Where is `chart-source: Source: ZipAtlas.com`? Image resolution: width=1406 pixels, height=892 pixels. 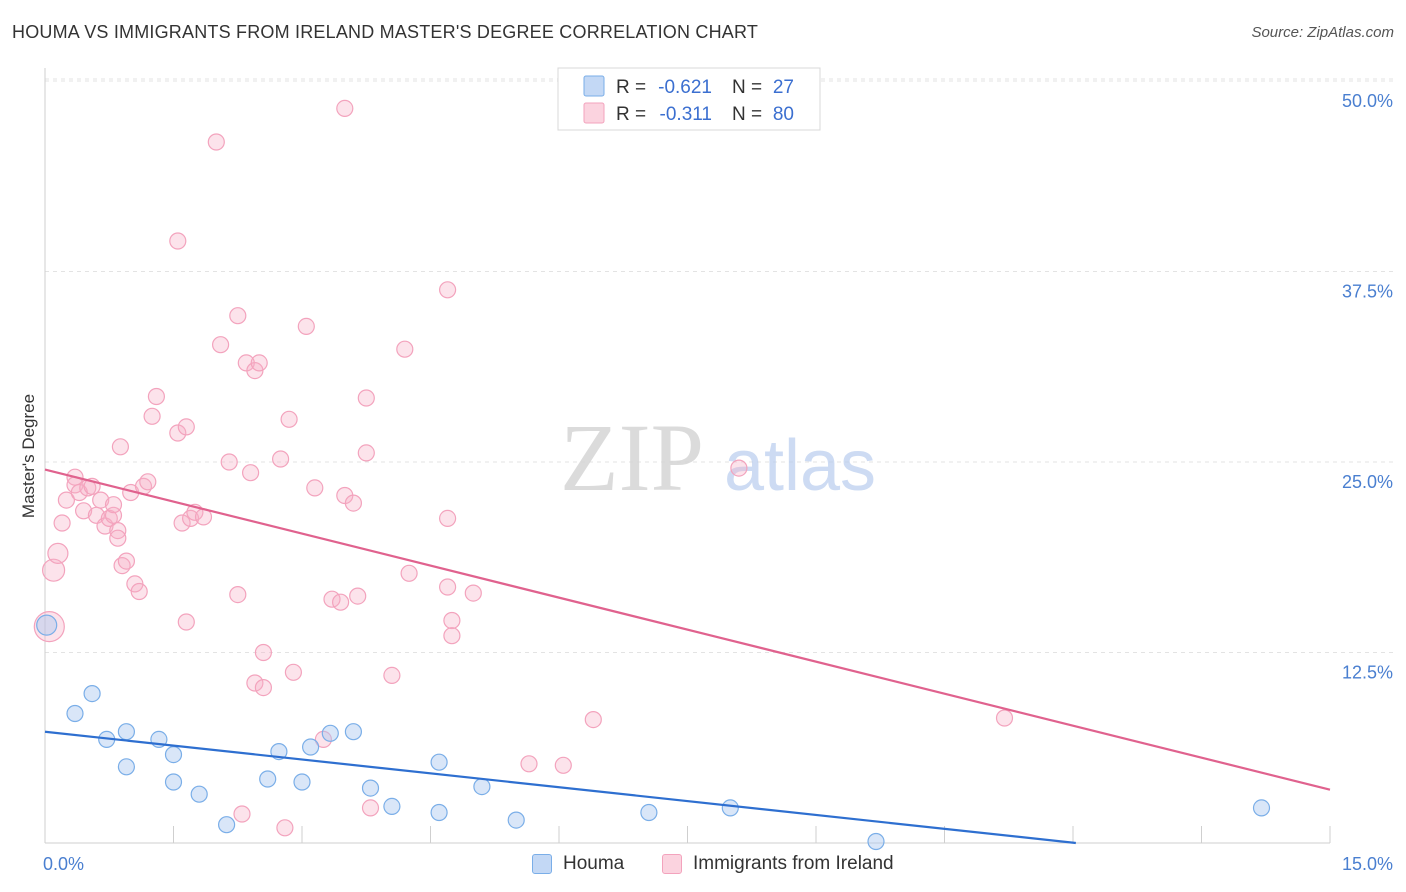 chart-source: Source: ZipAtlas.com is located at coordinates (1322, 32).